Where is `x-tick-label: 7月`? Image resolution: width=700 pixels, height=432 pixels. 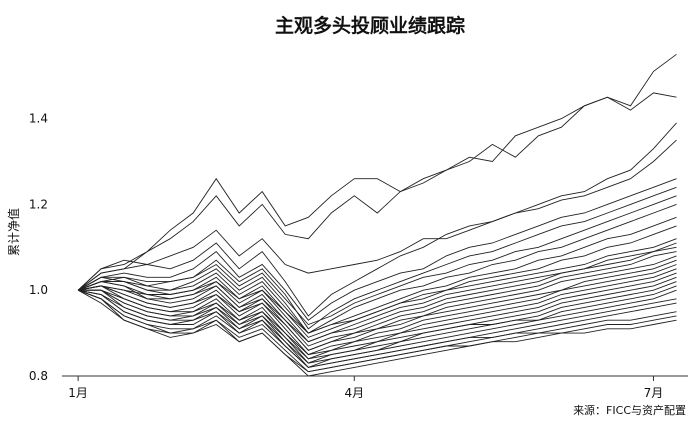
x-tick-label: 7月 is located at coordinates (654, 393).